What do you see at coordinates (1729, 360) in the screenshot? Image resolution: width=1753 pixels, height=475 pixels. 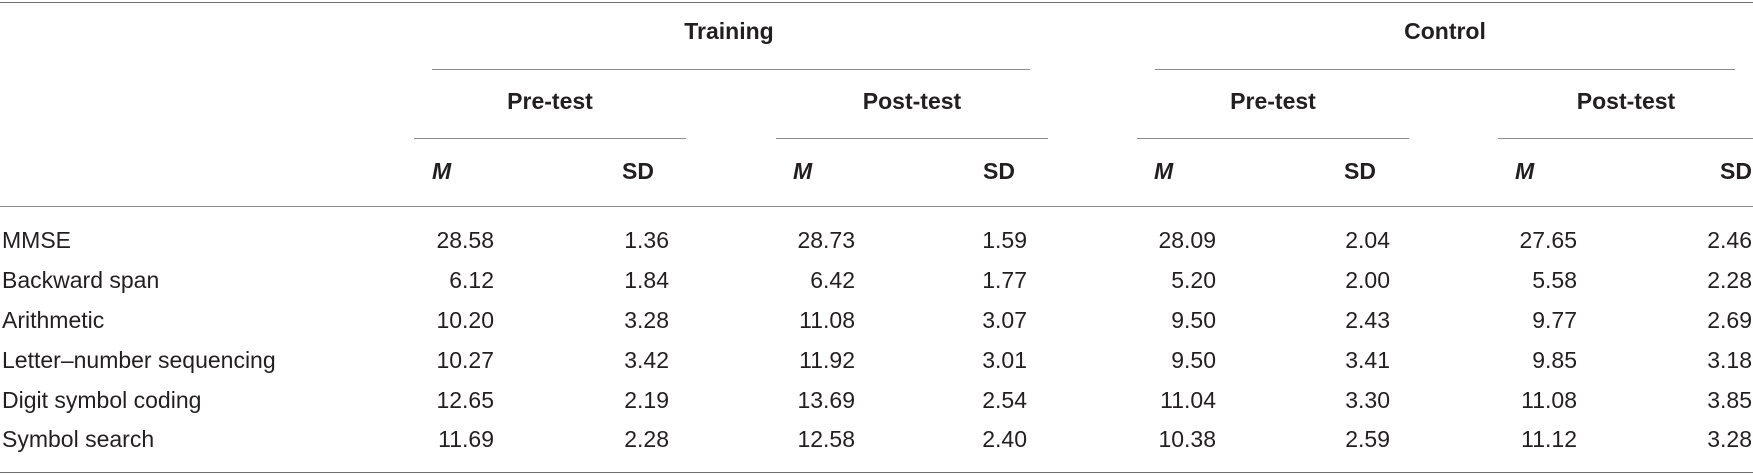 I see `cell-sd: 3.18` at bounding box center [1729, 360].